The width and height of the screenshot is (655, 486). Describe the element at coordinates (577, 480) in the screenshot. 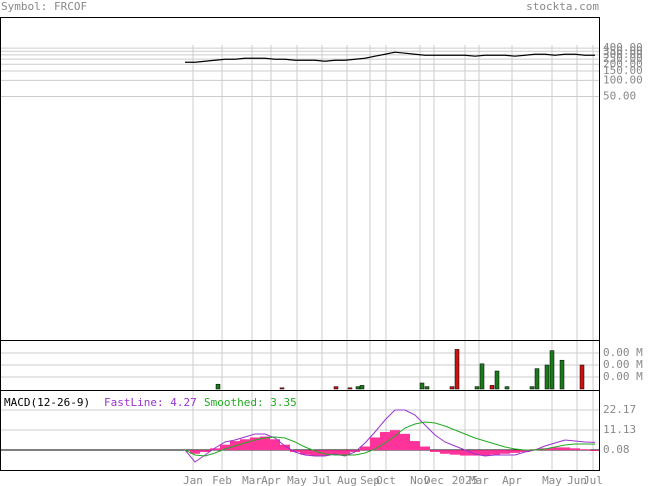

I see `x-tick-label: Jun` at that location.